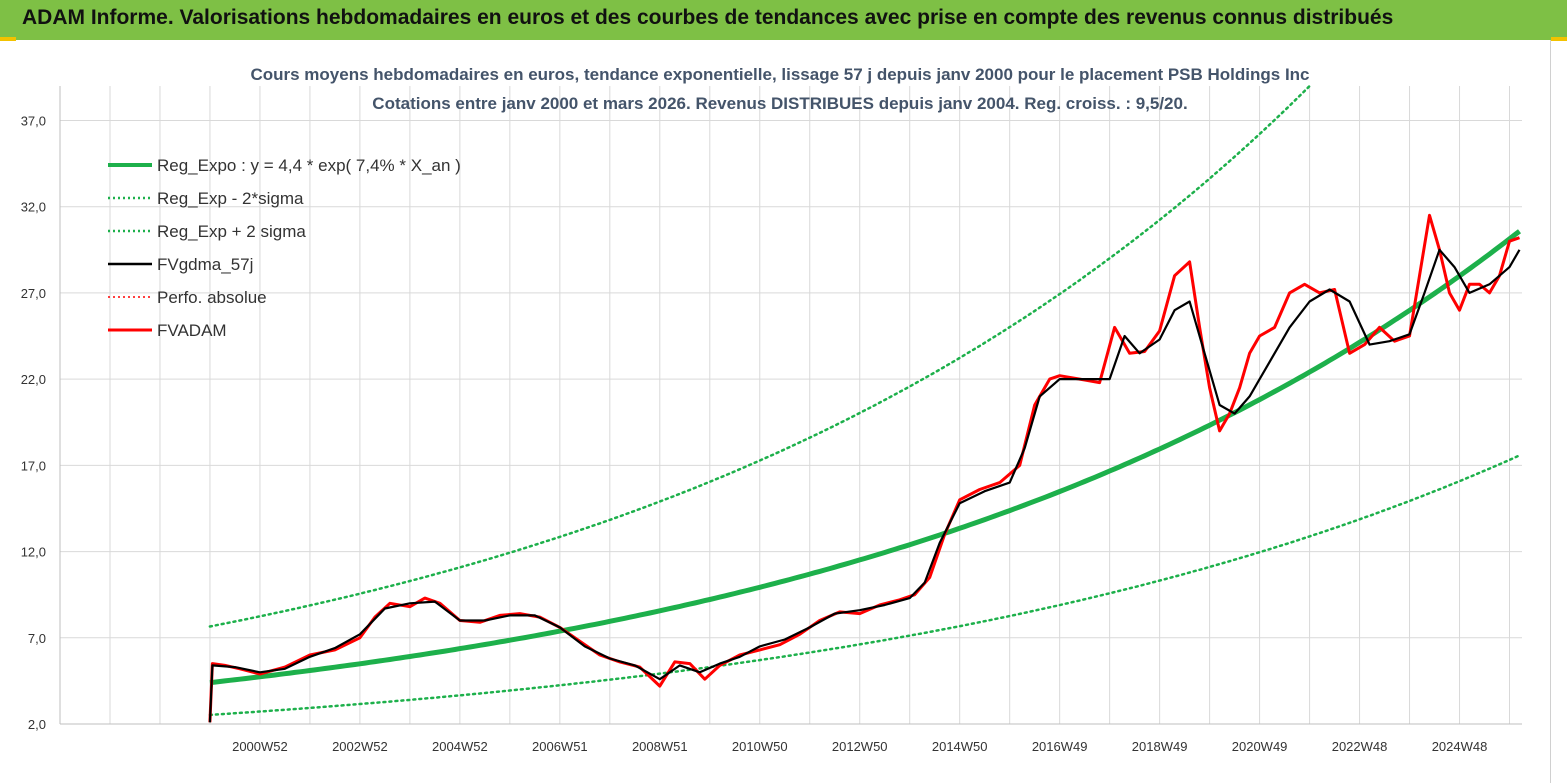 This screenshot has height=783, width=1567. I want to click on x-tick-label: 2018W49, so click(1160, 746).